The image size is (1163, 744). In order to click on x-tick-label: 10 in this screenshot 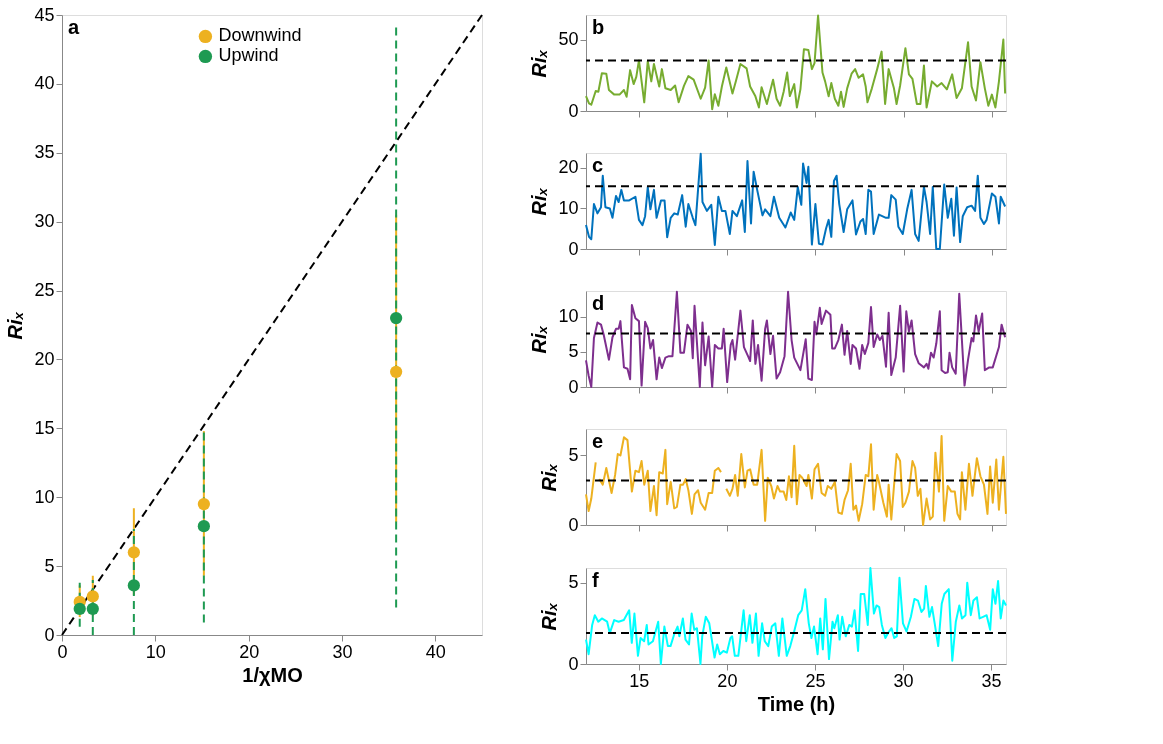, I will do `click(155, 651)`.